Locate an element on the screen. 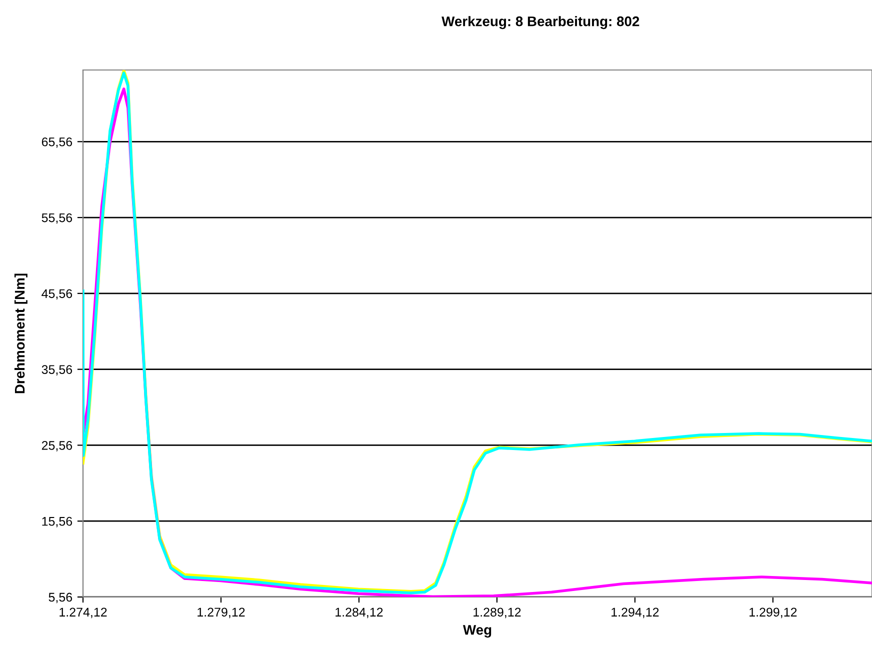 This screenshot has height=652, width=872. y-tick-label: 25,56 is located at coordinates (57, 446).